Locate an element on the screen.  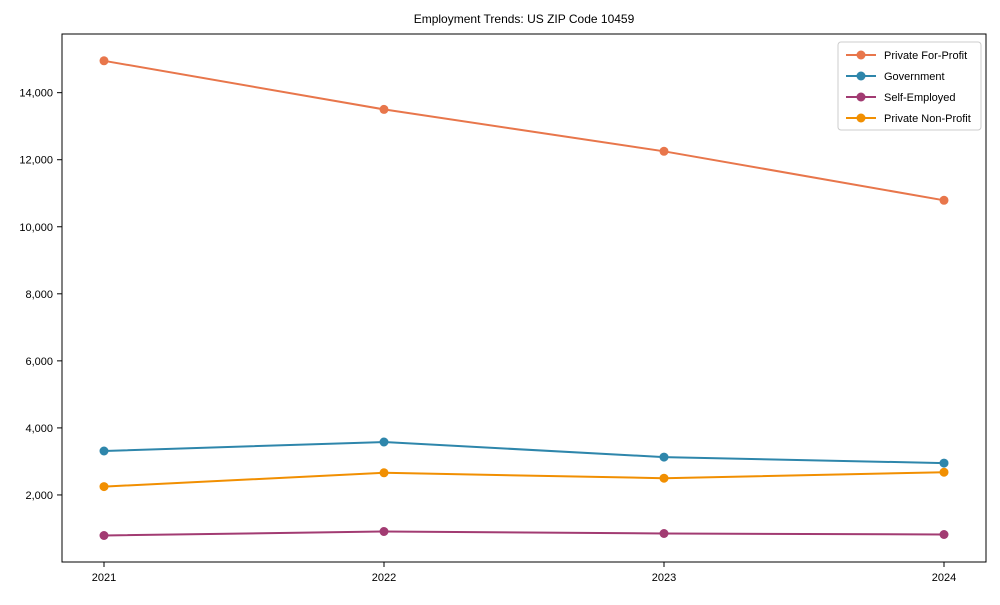
legend-marker-government is located at coordinates (861, 76).